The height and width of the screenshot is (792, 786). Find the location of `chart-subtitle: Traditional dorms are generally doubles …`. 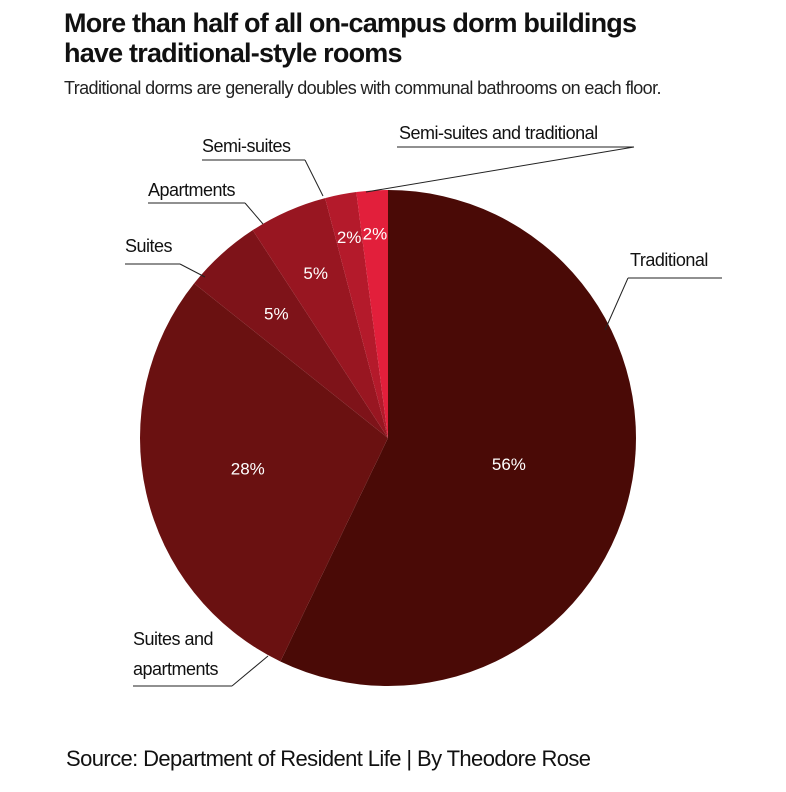

chart-subtitle: Traditional dorms are generally doubles … is located at coordinates (362, 88).